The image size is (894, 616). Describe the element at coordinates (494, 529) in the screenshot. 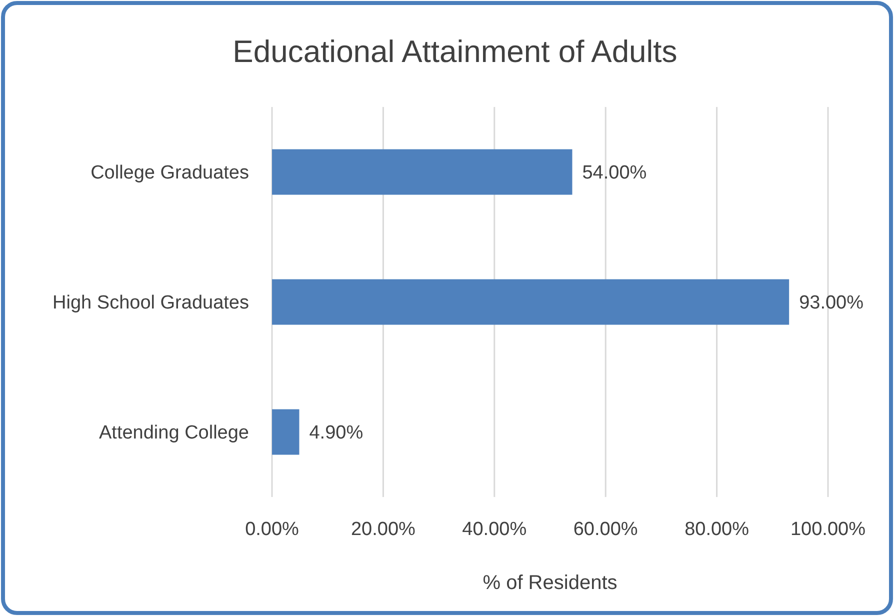

I see `x-tick-label: 40.00%` at that location.